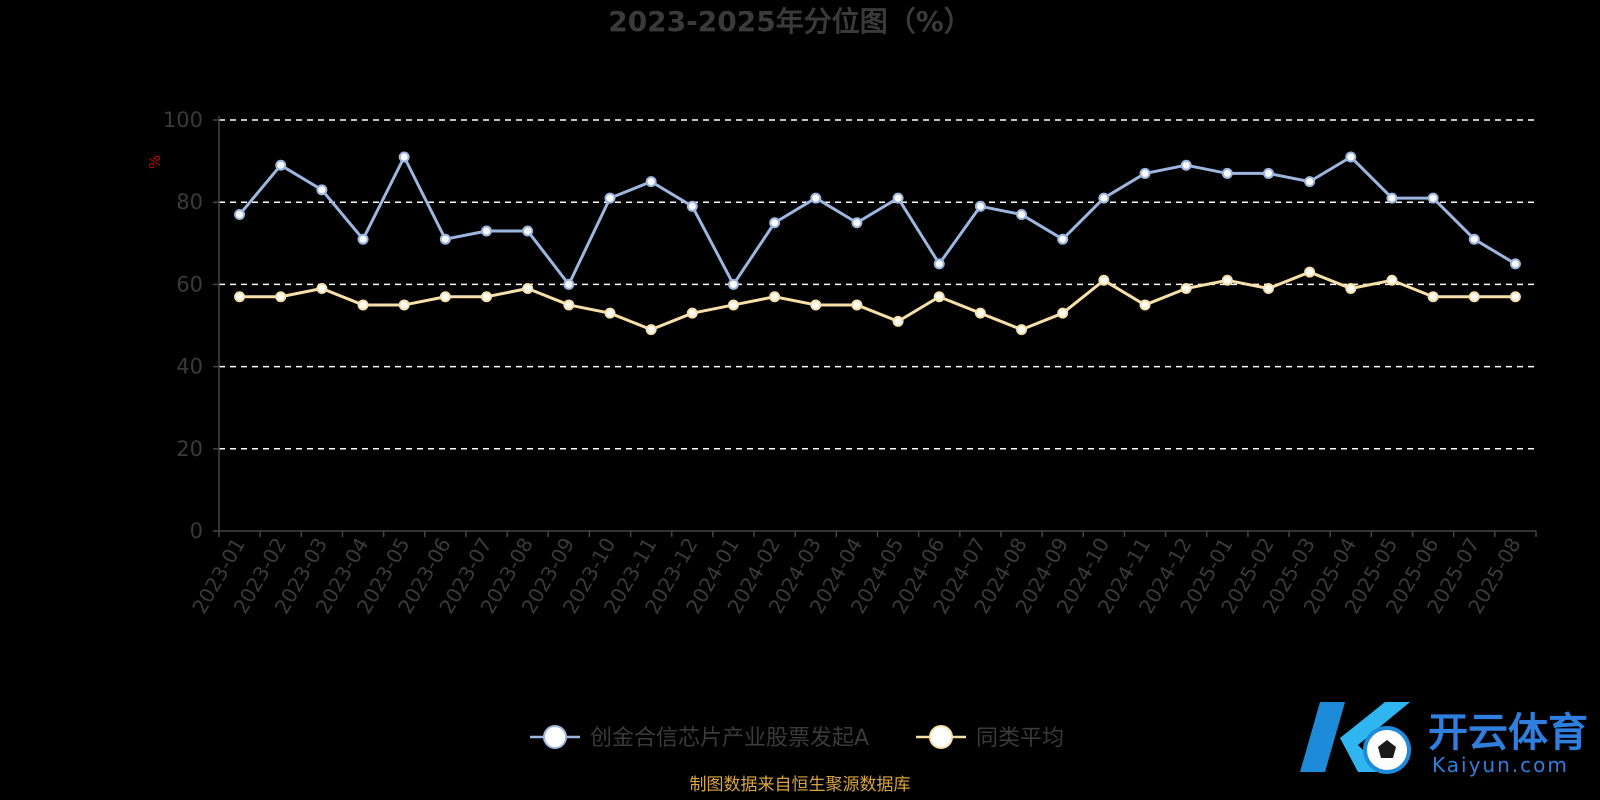  Describe the element at coordinates (1355, 738) in the screenshot. I see `watermark-logo-icon` at that location.